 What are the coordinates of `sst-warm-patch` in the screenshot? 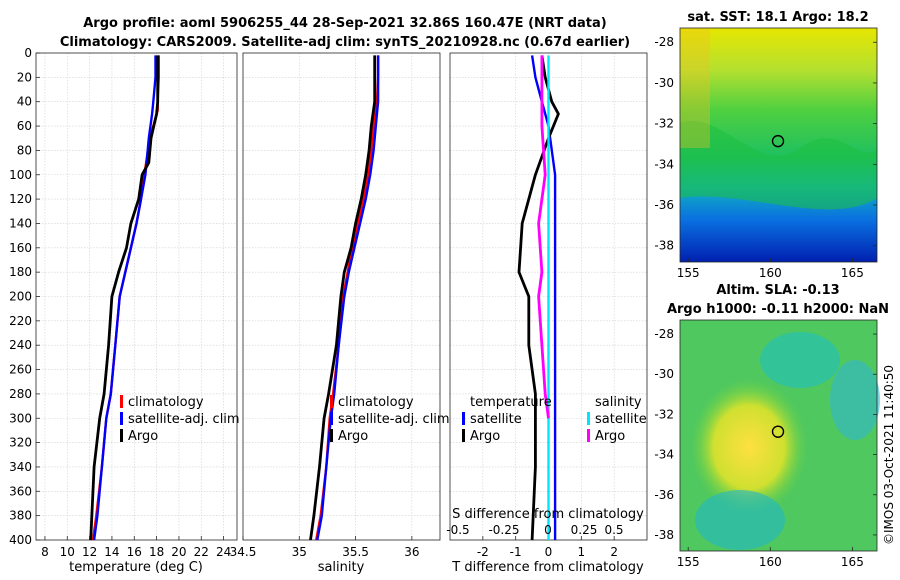 It's located at (695, 88).